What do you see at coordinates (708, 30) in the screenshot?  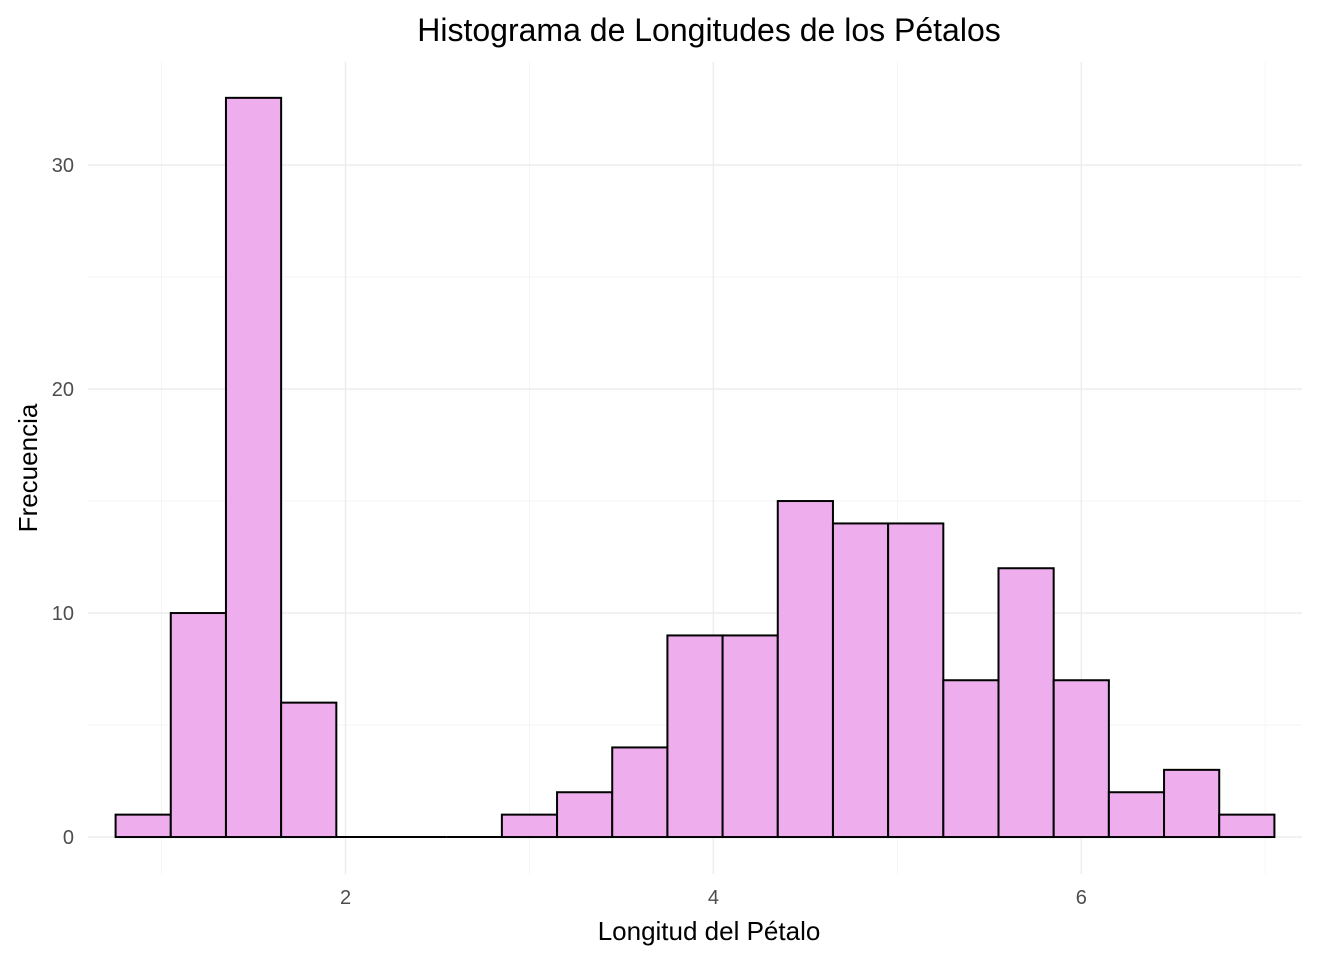 I see `chart-title: Histograma de Longitudes de los Pétalos` at bounding box center [708, 30].